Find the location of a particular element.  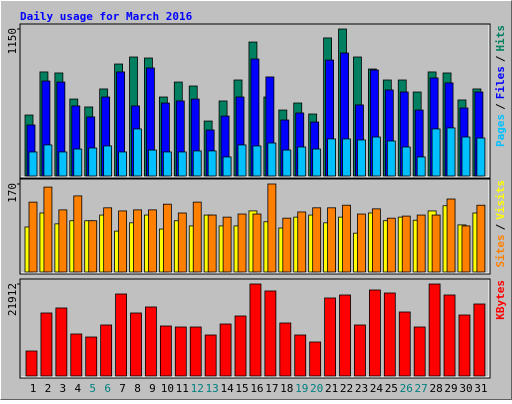

x-tick-label: 14 is located at coordinates (227, 388).